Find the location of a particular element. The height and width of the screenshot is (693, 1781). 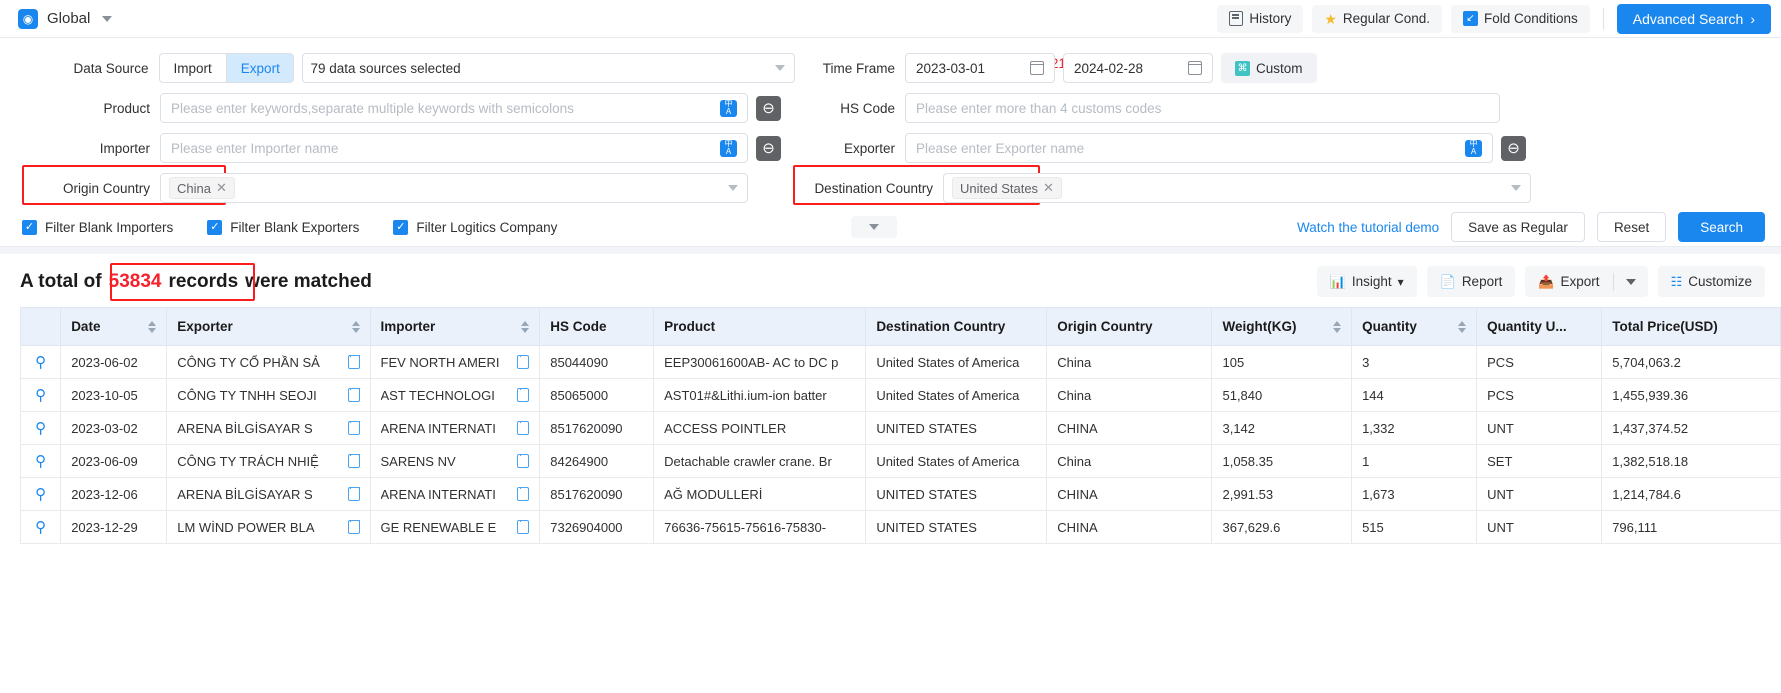

filter-blank-exporters-checkbox: ✓ Filter Blank Exporters is located at coordinates (283, 227).